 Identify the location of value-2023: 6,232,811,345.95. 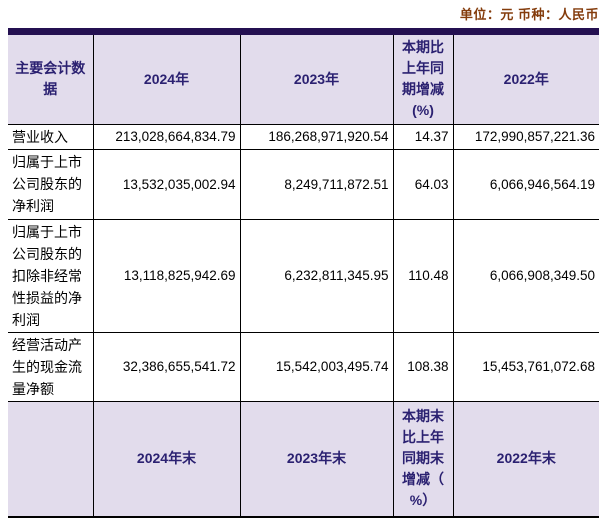
(316, 275).